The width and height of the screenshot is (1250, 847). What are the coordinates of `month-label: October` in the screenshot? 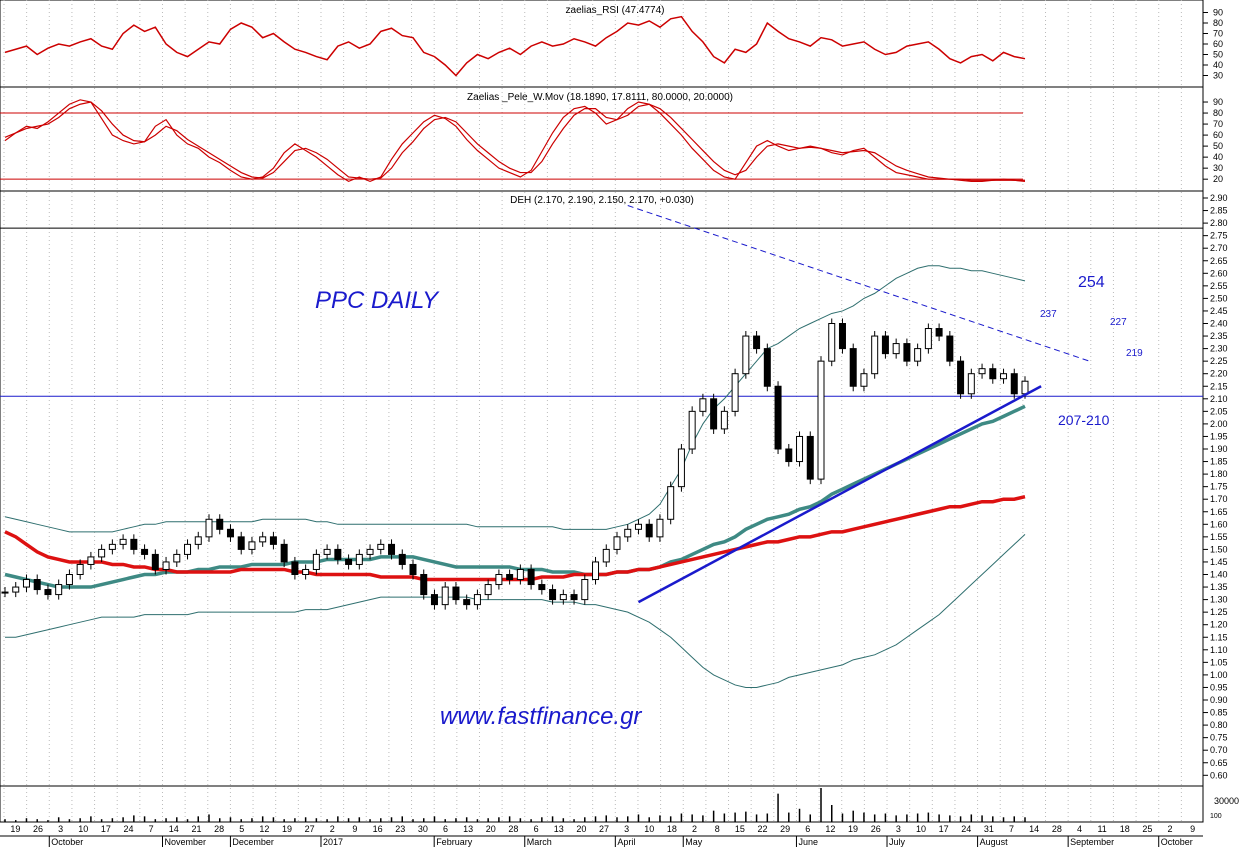 It's located at (1177, 842).